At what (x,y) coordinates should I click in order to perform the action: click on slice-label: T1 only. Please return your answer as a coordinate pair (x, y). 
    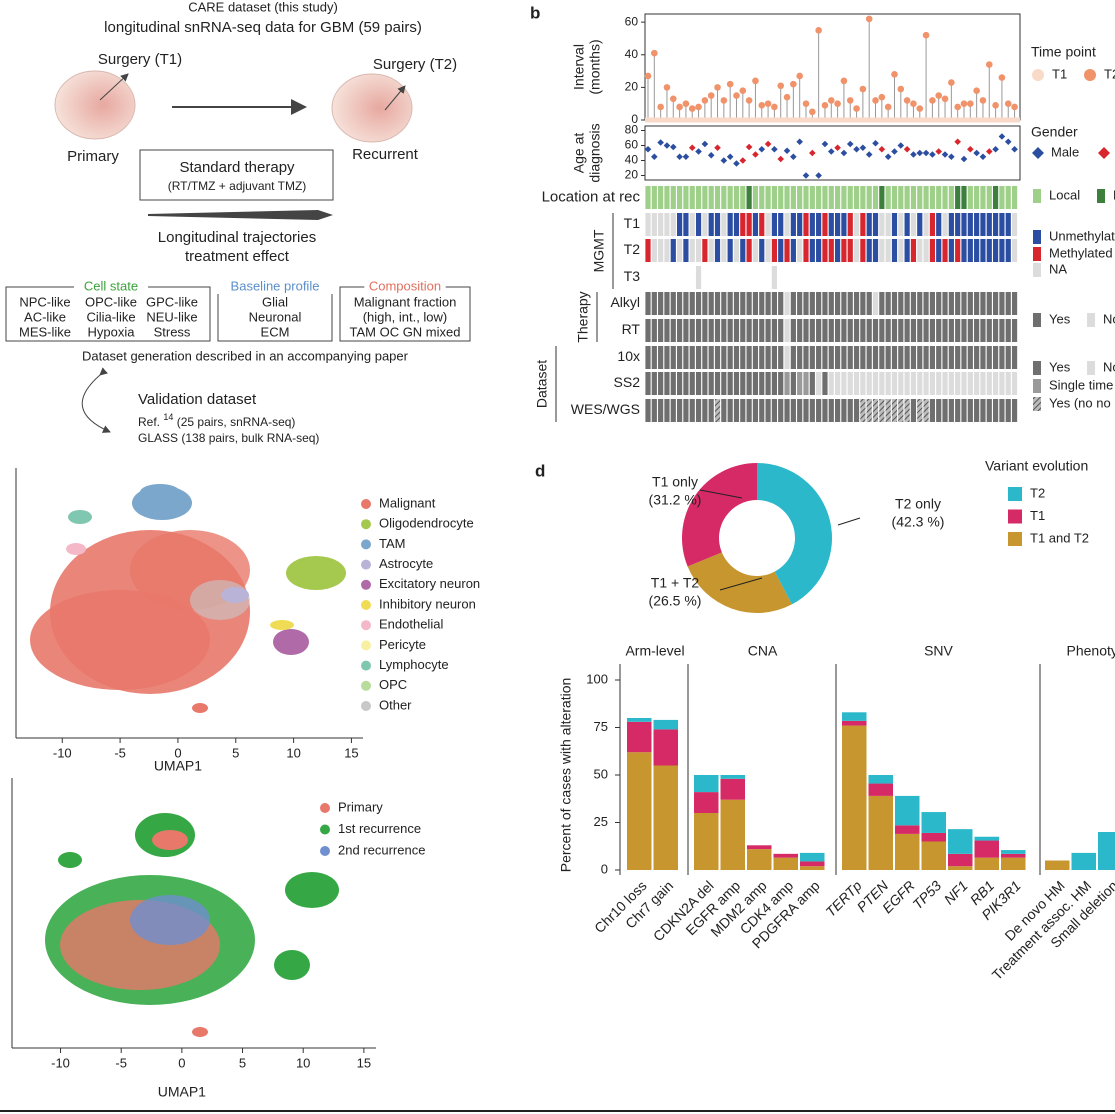
    Looking at the image, I should click on (675, 482).